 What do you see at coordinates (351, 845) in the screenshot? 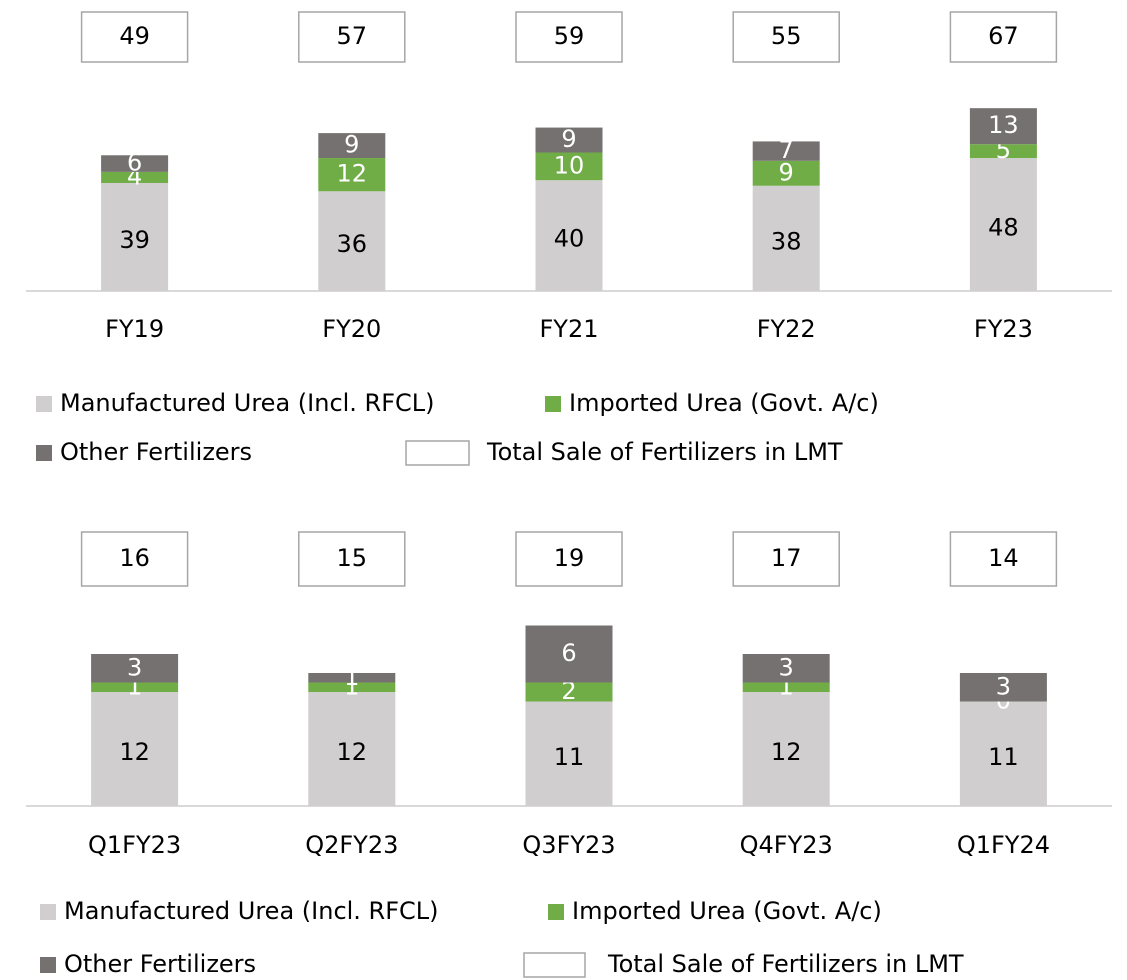
I see `x-tick-label: Q2FY23` at bounding box center [351, 845].